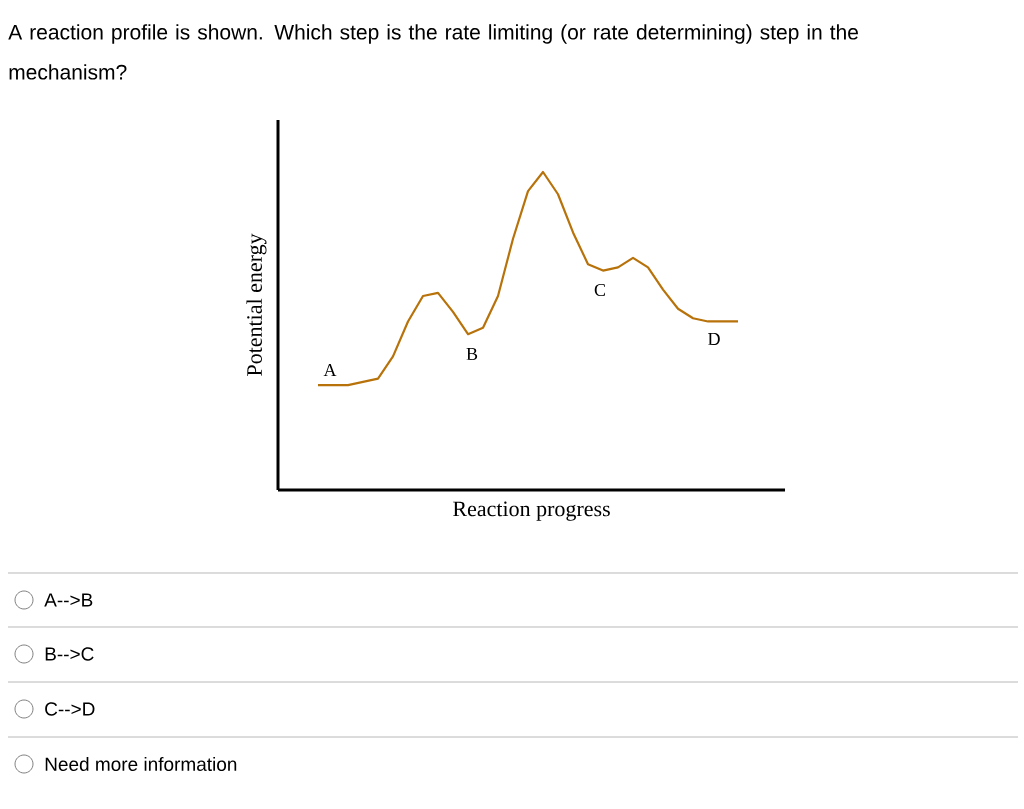 The width and height of the screenshot is (1024, 809). I want to click on annotation: A, so click(330, 370).